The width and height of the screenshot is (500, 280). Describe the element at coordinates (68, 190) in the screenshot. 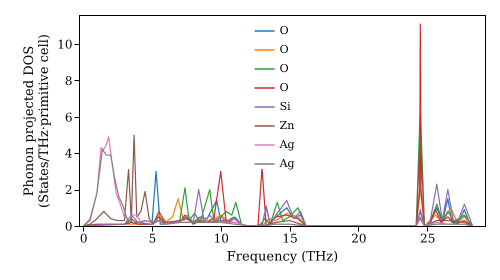

I see `y-tick-label: 2` at that location.